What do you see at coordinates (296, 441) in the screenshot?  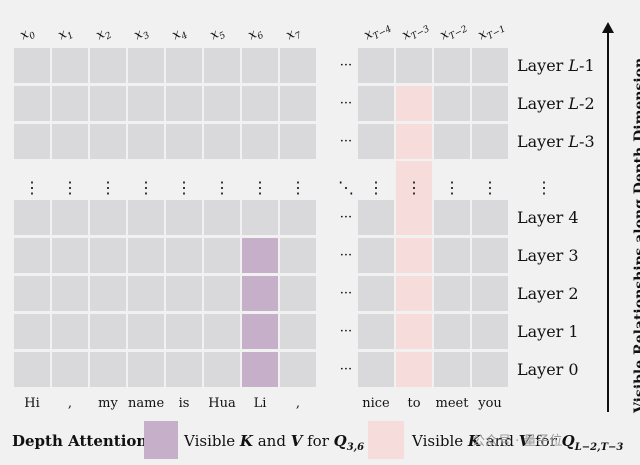 I see `legend-item-purple-v: V` at bounding box center [296, 441].